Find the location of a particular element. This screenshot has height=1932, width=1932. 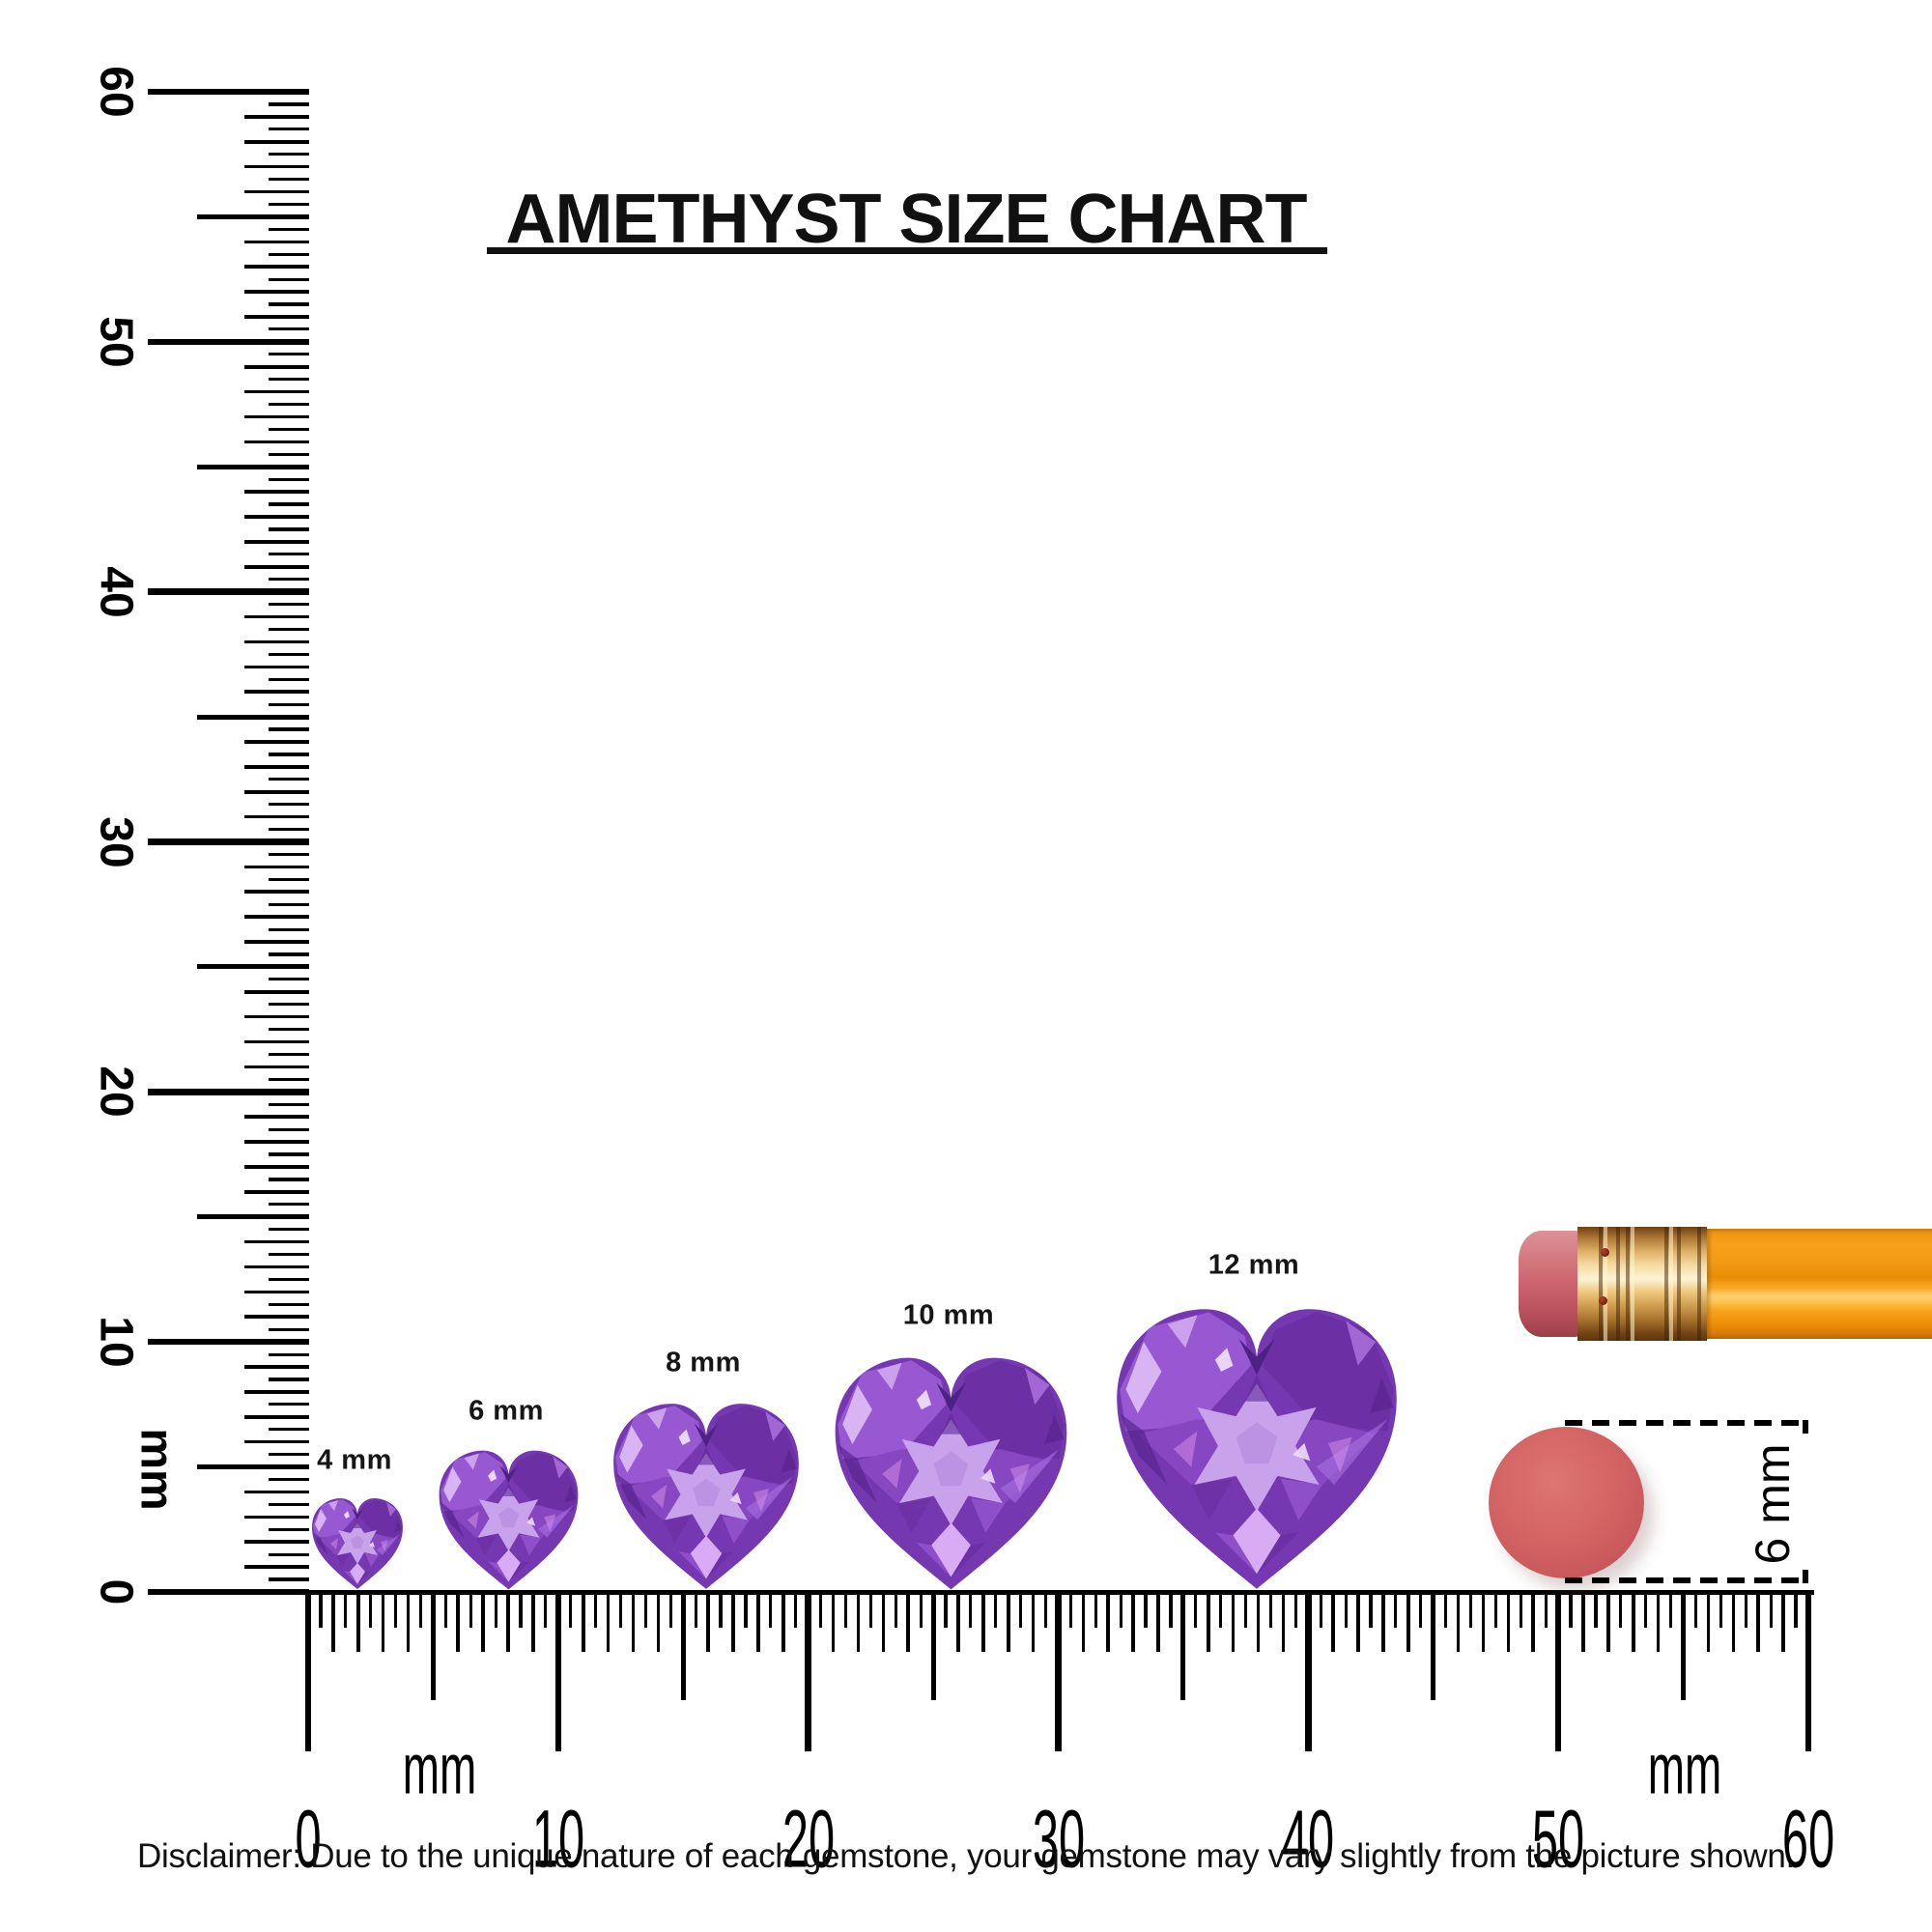

pencil-ferrule is located at coordinates (1642, 1284).